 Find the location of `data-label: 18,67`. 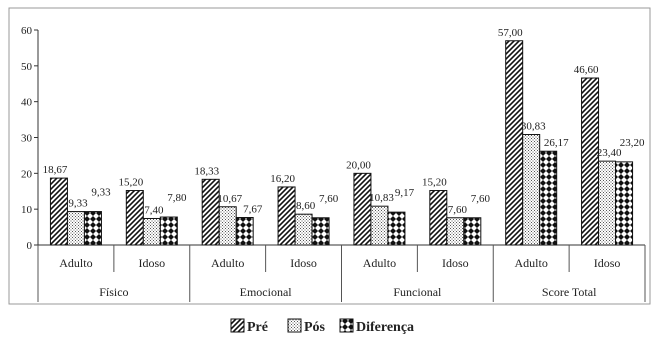

data-label: 18,67 is located at coordinates (55, 170).